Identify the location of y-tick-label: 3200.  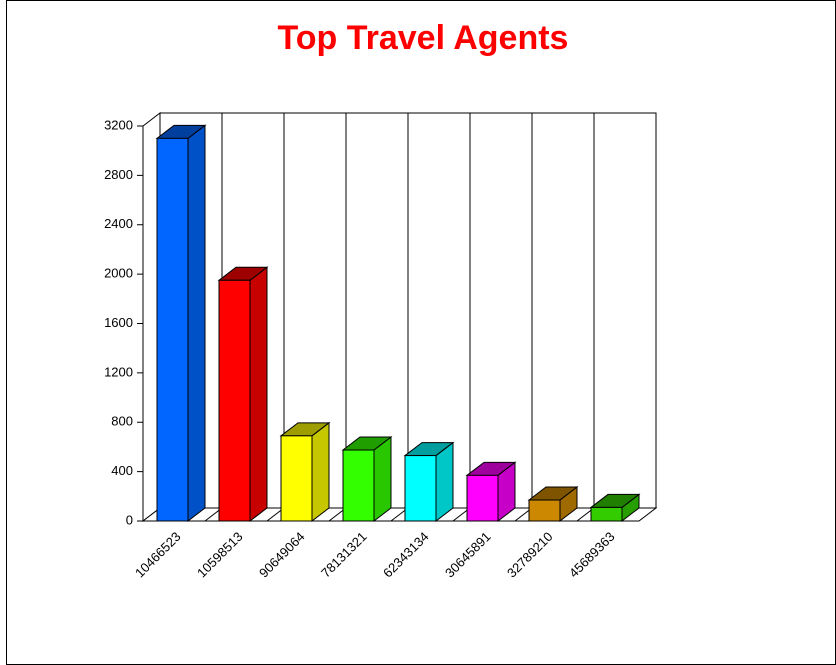
(118, 124).